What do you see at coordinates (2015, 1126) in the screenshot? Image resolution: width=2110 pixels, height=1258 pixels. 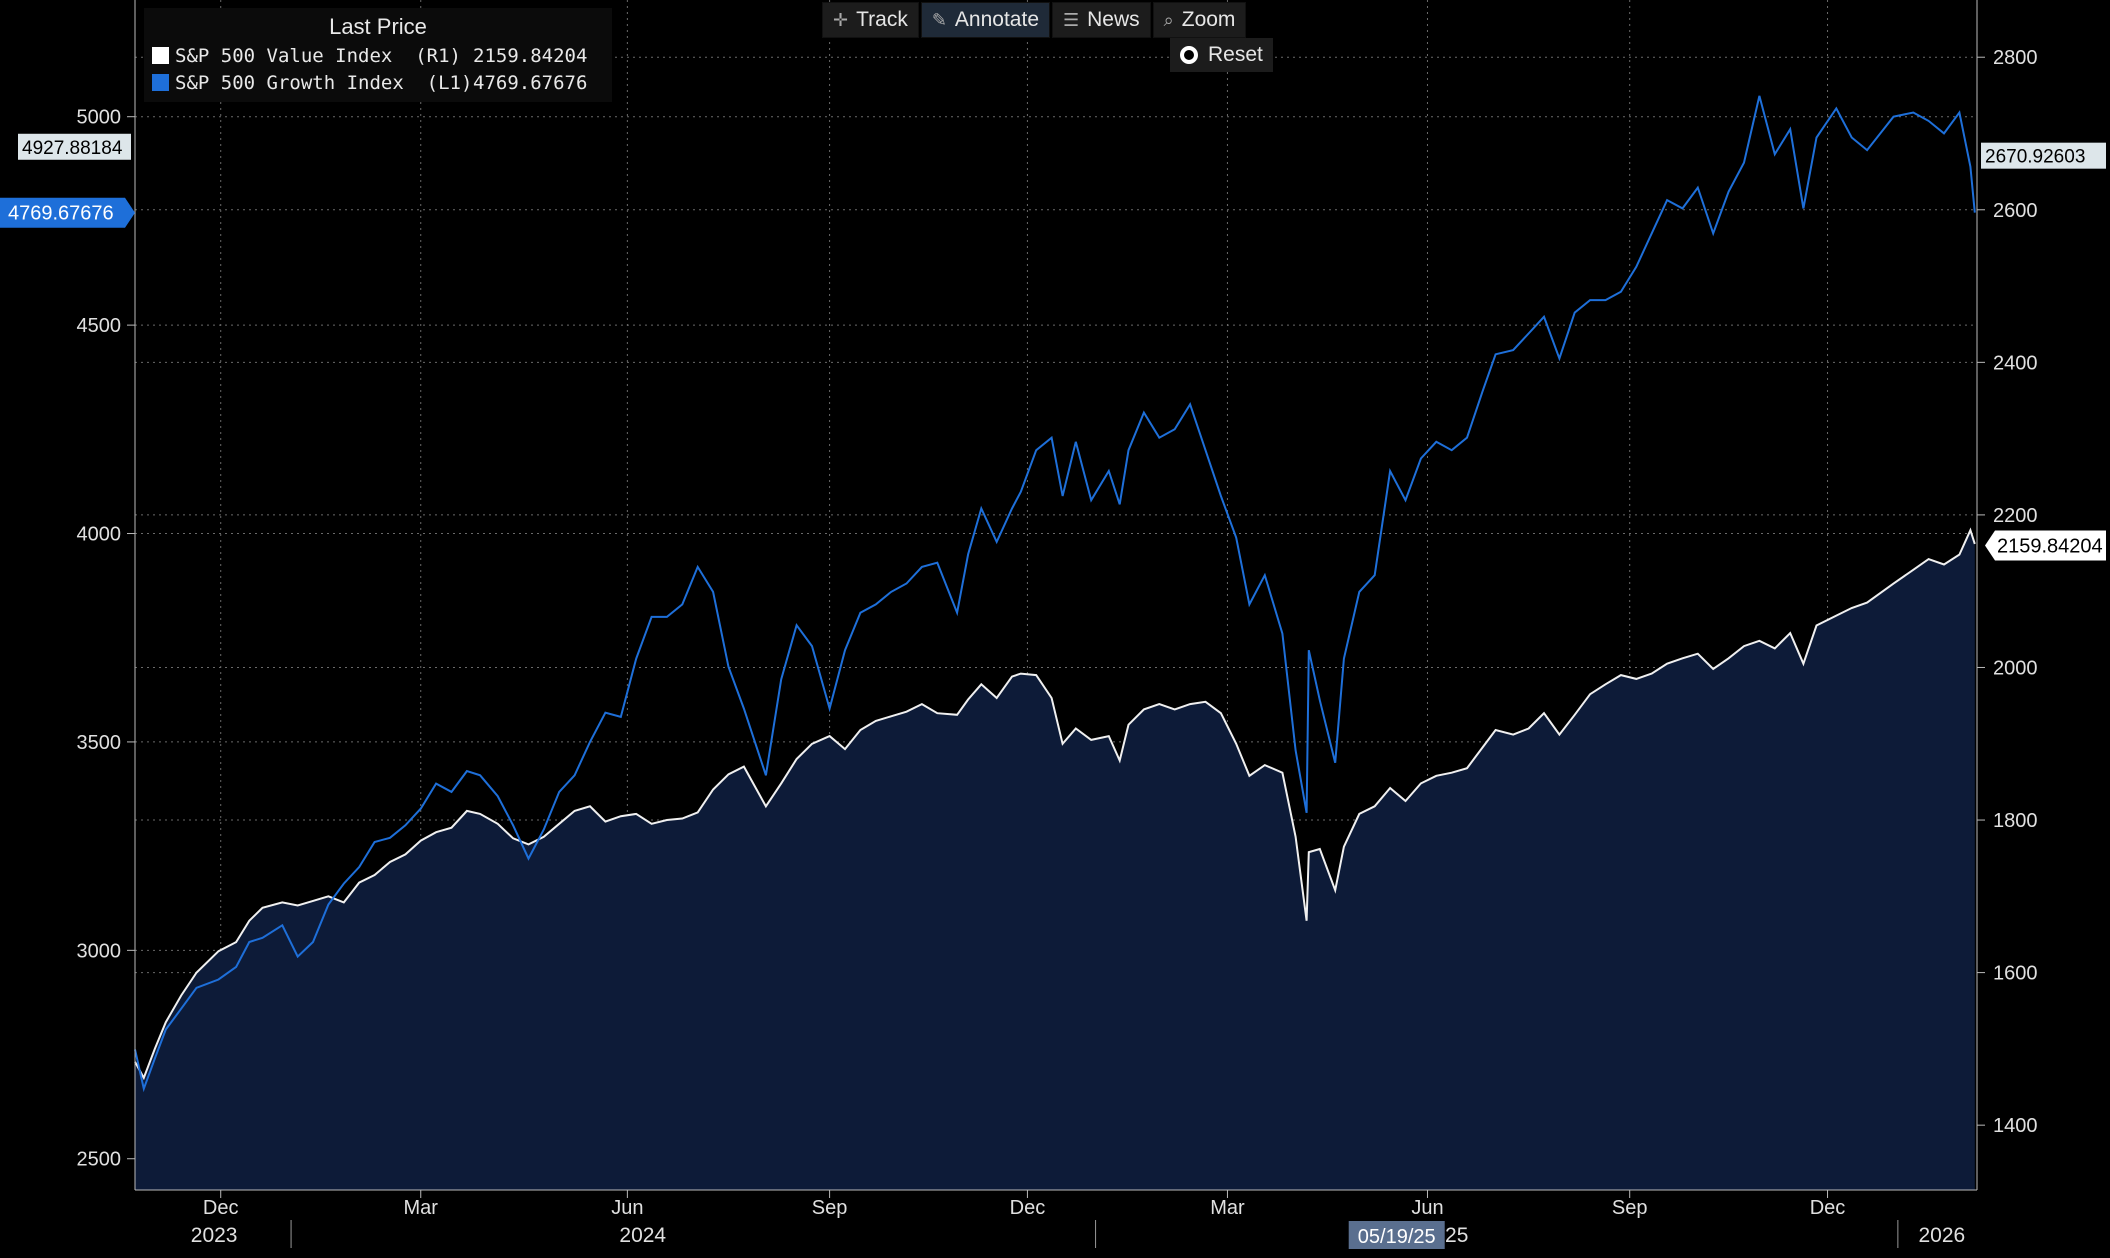 I see `right-tick-label: 1400` at bounding box center [2015, 1126].